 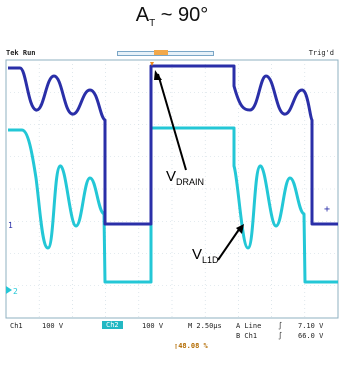 What do you see at coordinates (191, 346) in the screenshot?
I see `horizontal-position: ▯48.08 %` at bounding box center [191, 346].